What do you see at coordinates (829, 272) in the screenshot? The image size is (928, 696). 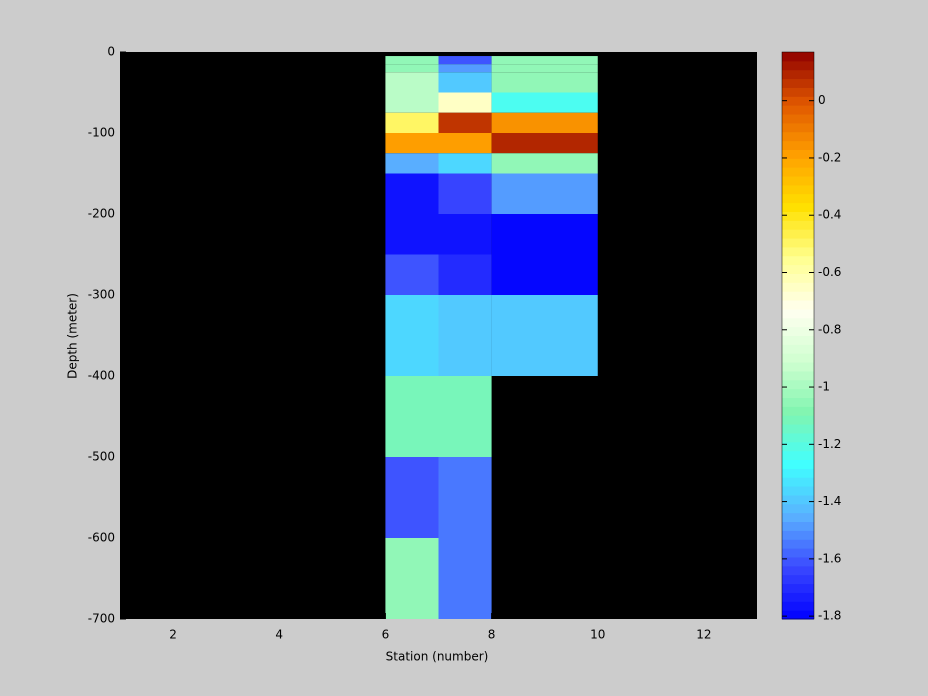 I see `colorbar-tick-label: -0.6` at bounding box center [829, 272].